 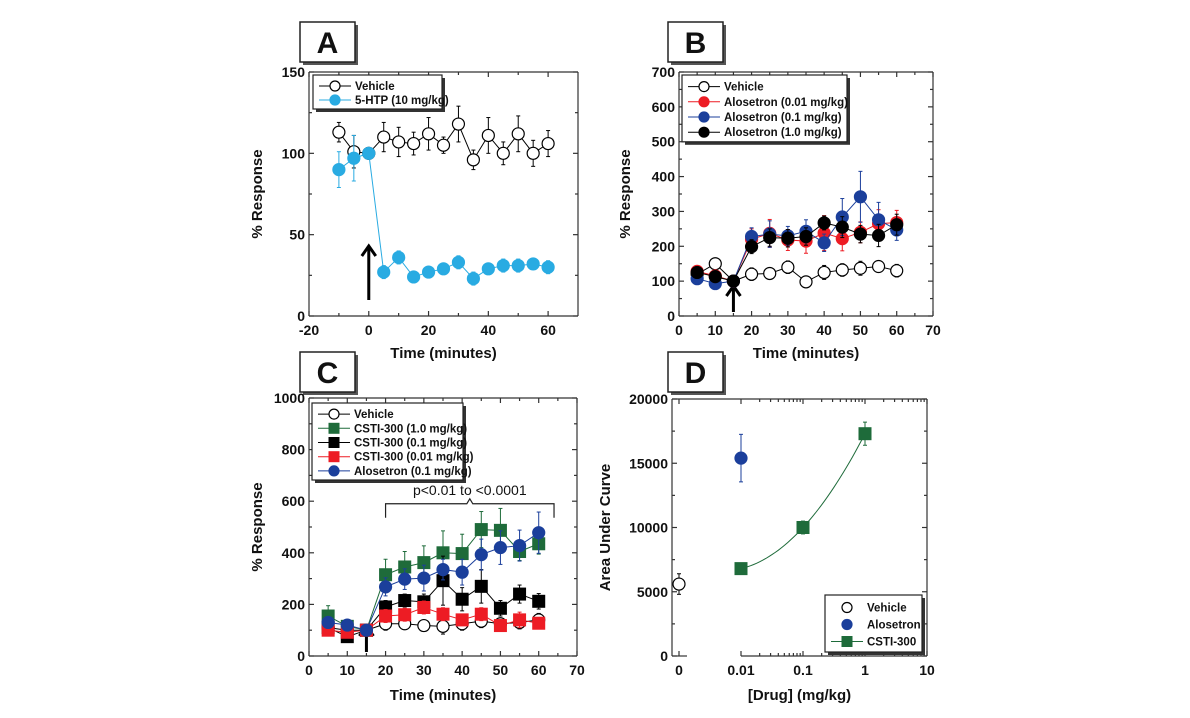 I want to click on legend-entry: CSTI-300 (1.0 mg/kg), so click(x=392, y=428).